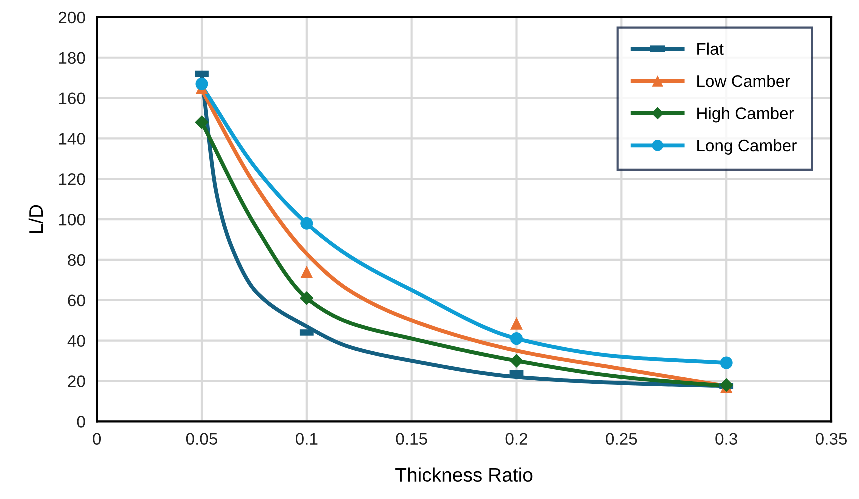 This screenshot has height=499, width=859. Describe the element at coordinates (72, 58) in the screenshot. I see `y-tick-label: 180` at that location.